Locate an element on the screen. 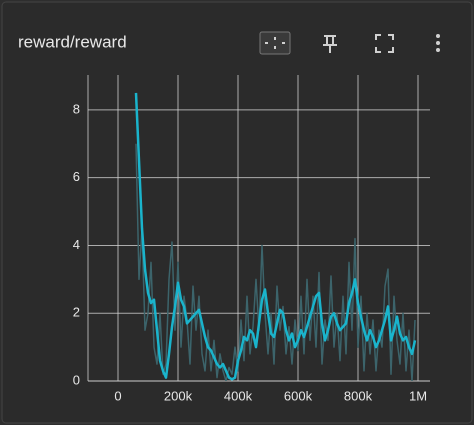 The image size is (474, 425). fit-icon is located at coordinates (275, 43).